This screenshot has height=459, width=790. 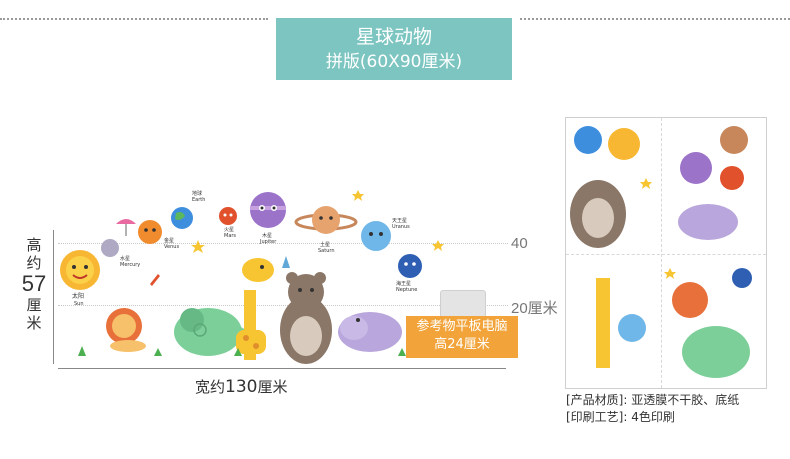 What do you see at coordinates (326, 251) in the screenshot?
I see `saturn-label: Saturn` at bounding box center [326, 251].